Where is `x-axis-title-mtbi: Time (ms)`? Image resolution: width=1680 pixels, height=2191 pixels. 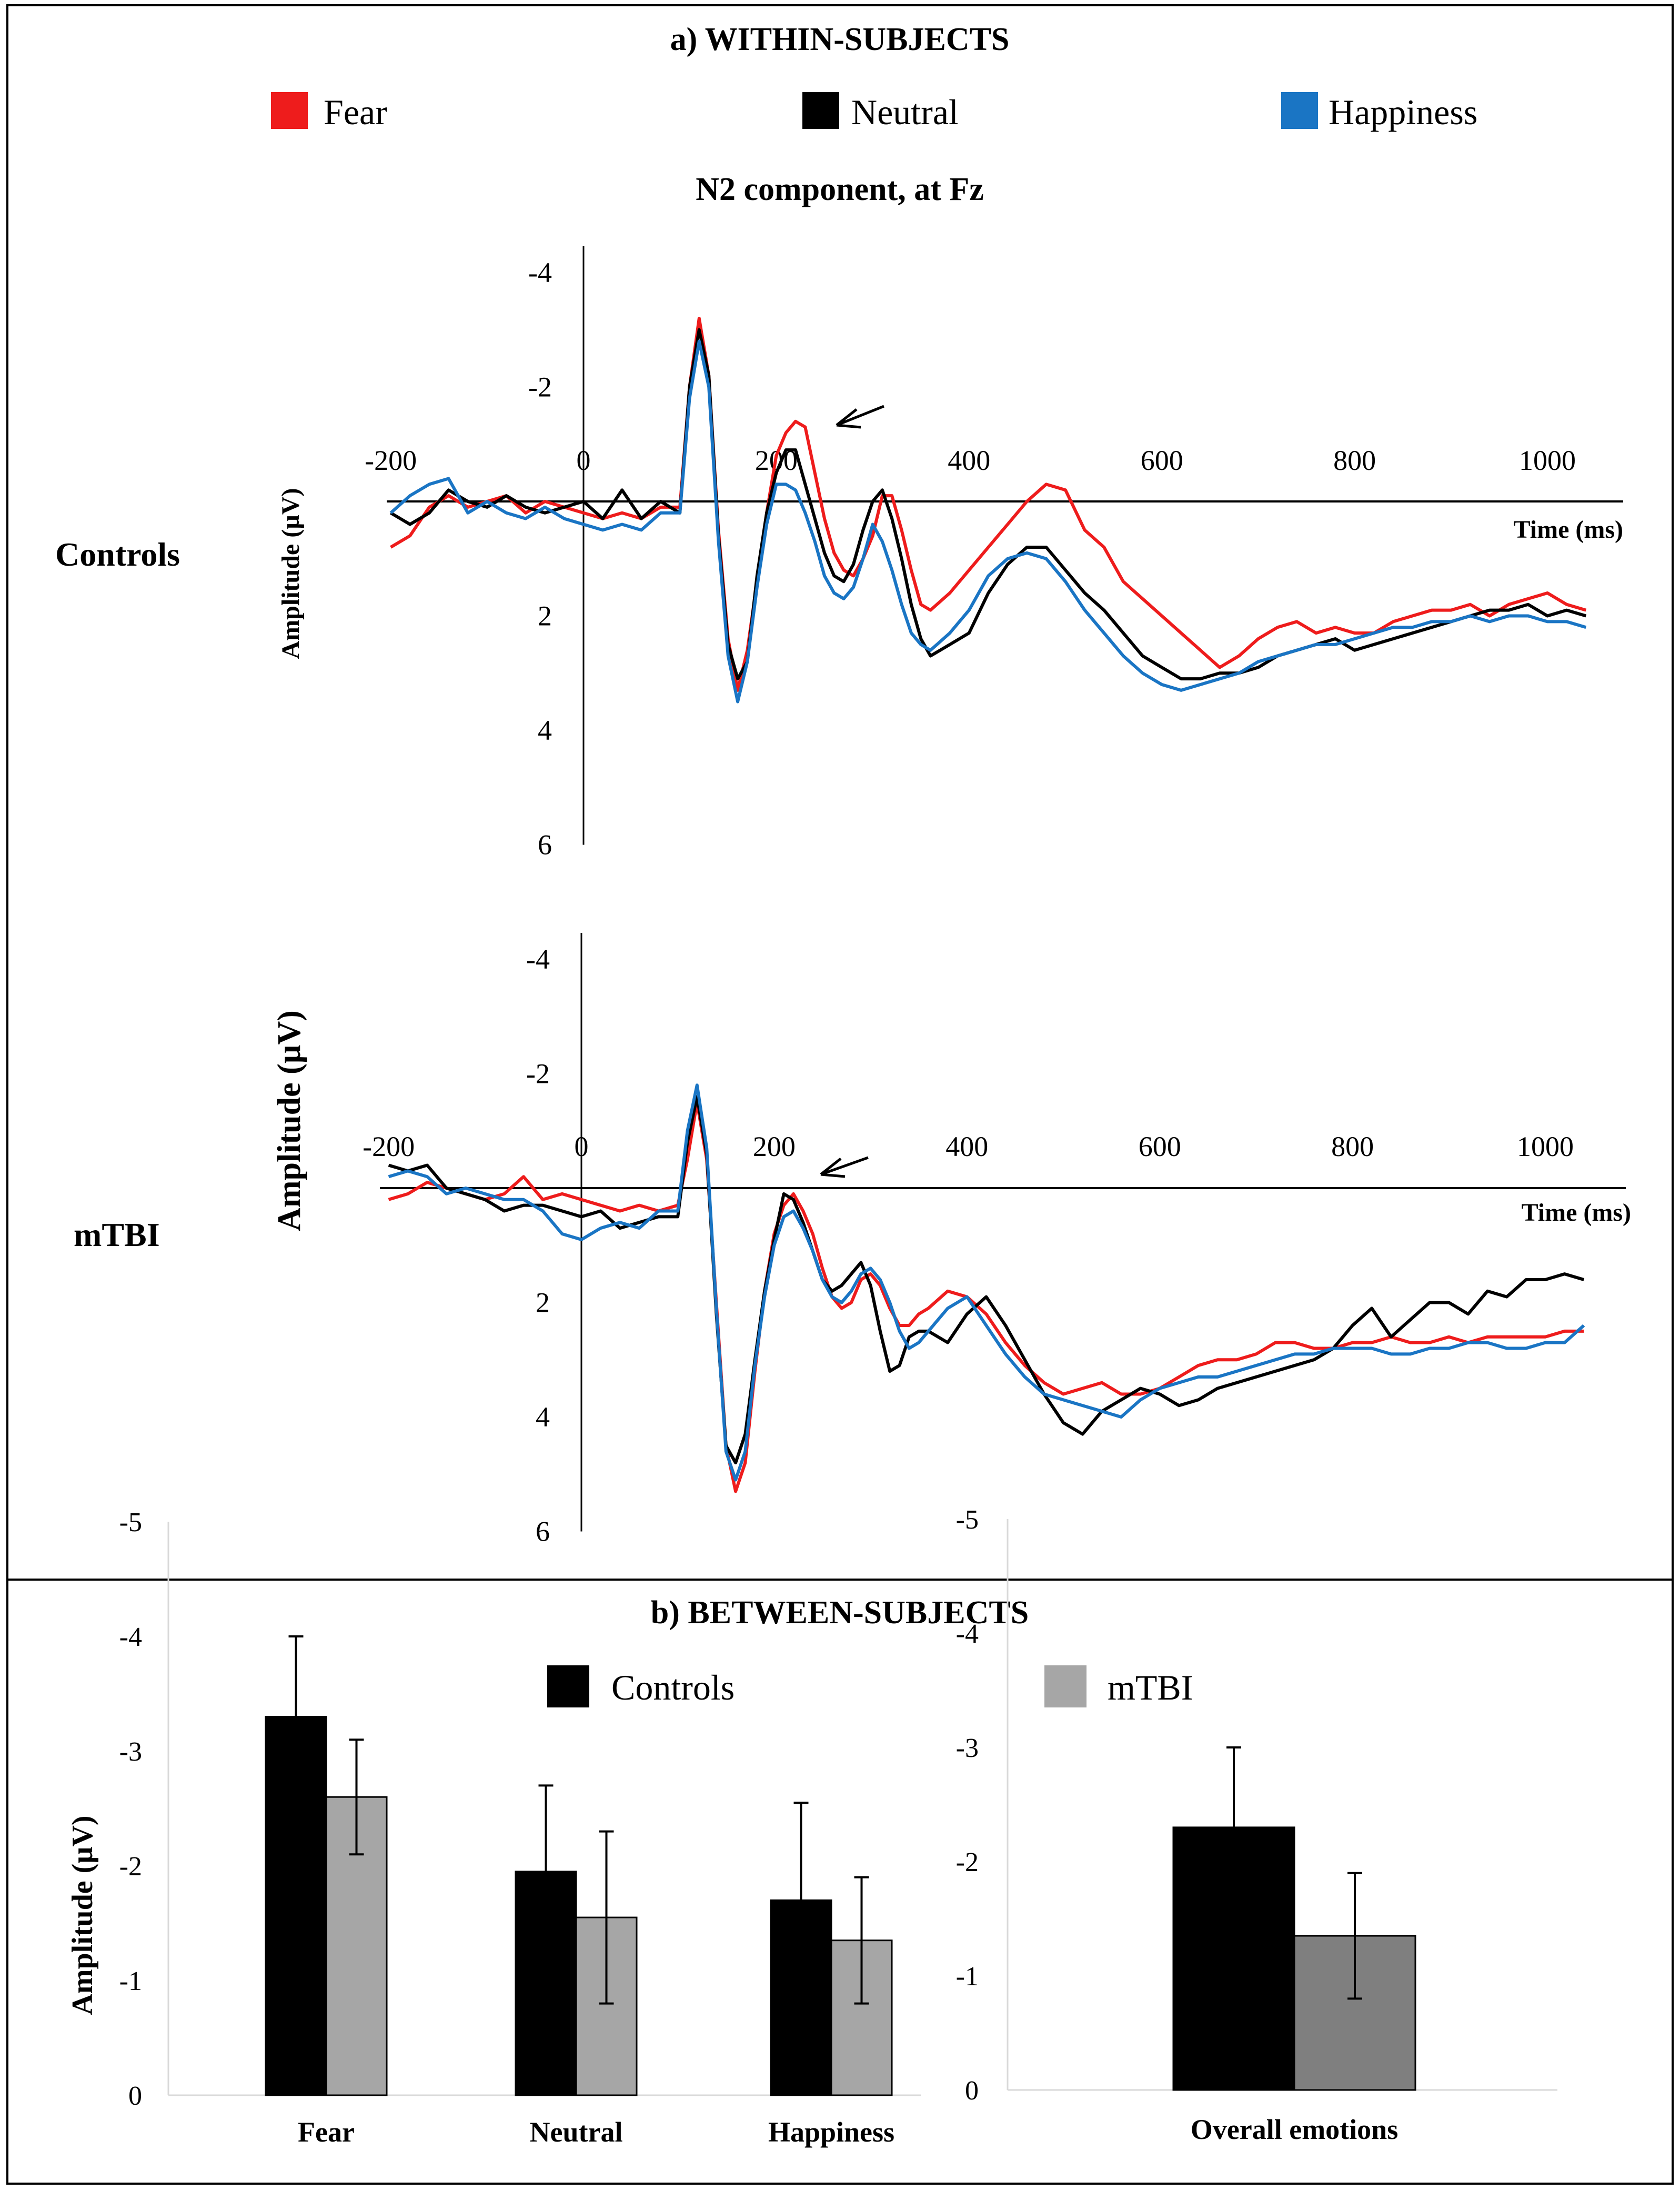
x-axis-title-mtbi: Time (ms) is located at coordinates (1576, 1213).